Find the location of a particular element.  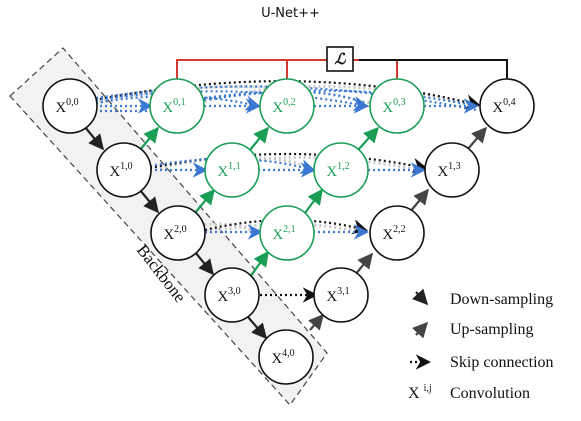

node-label-sup: 2,2 is located at coordinates (399, 229).